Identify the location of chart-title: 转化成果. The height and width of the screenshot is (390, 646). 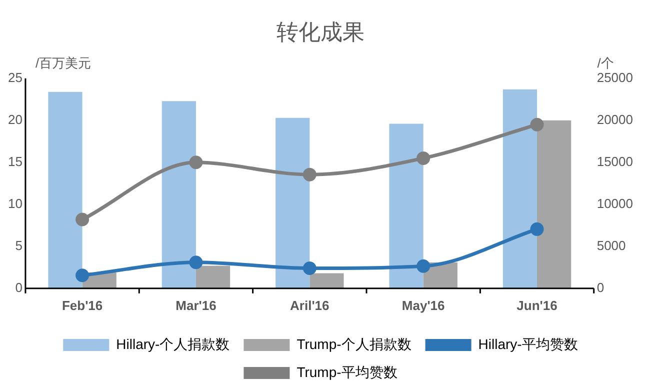
(320, 31).